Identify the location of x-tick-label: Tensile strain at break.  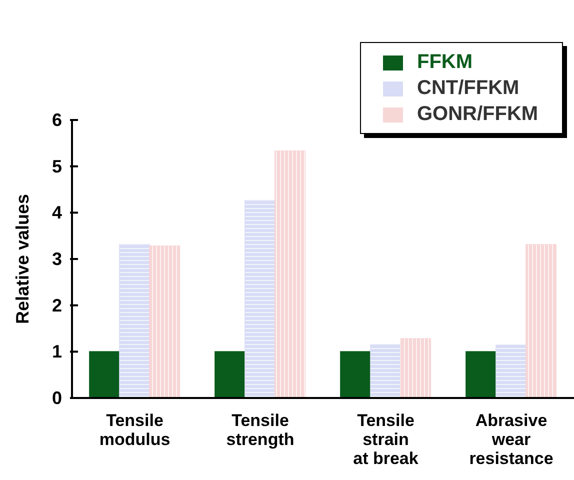
(386, 439).